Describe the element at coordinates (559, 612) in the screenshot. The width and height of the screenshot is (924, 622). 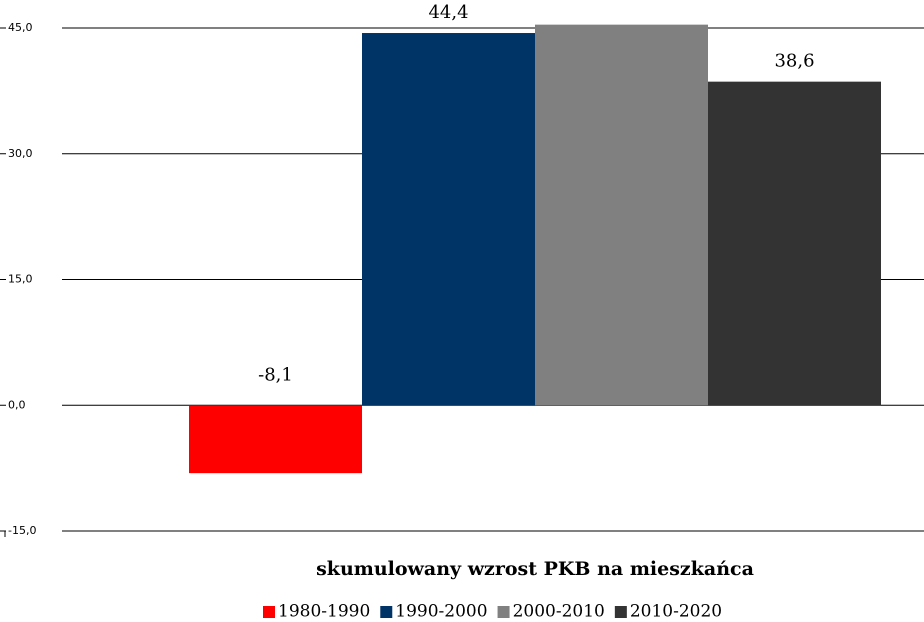
I see `legend-label: 2000-2010` at that location.